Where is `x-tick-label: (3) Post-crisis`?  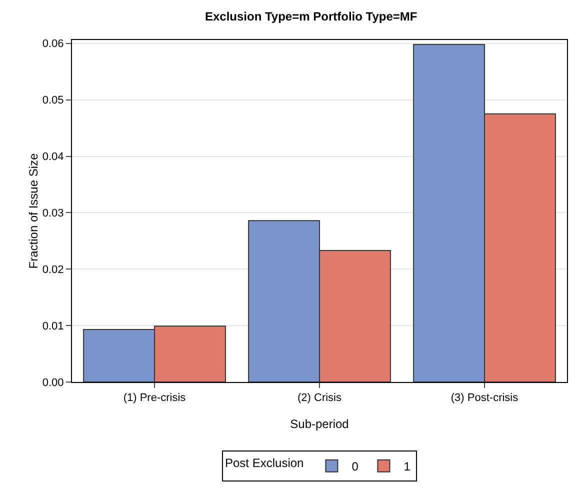
x-tick-label: (3) Post-crisis is located at coordinates (484, 398).